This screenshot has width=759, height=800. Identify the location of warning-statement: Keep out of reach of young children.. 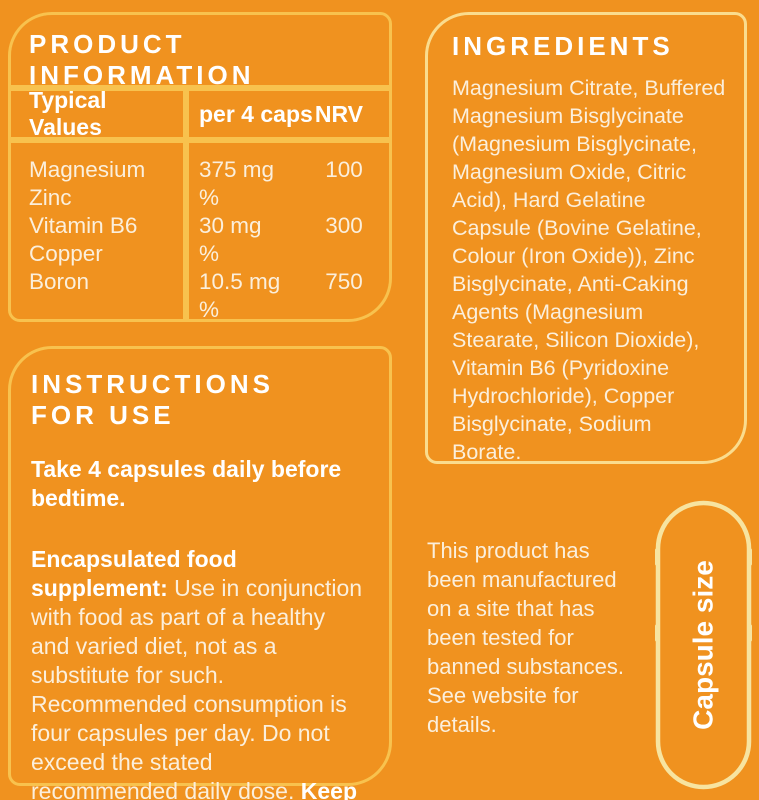
(329, 789).